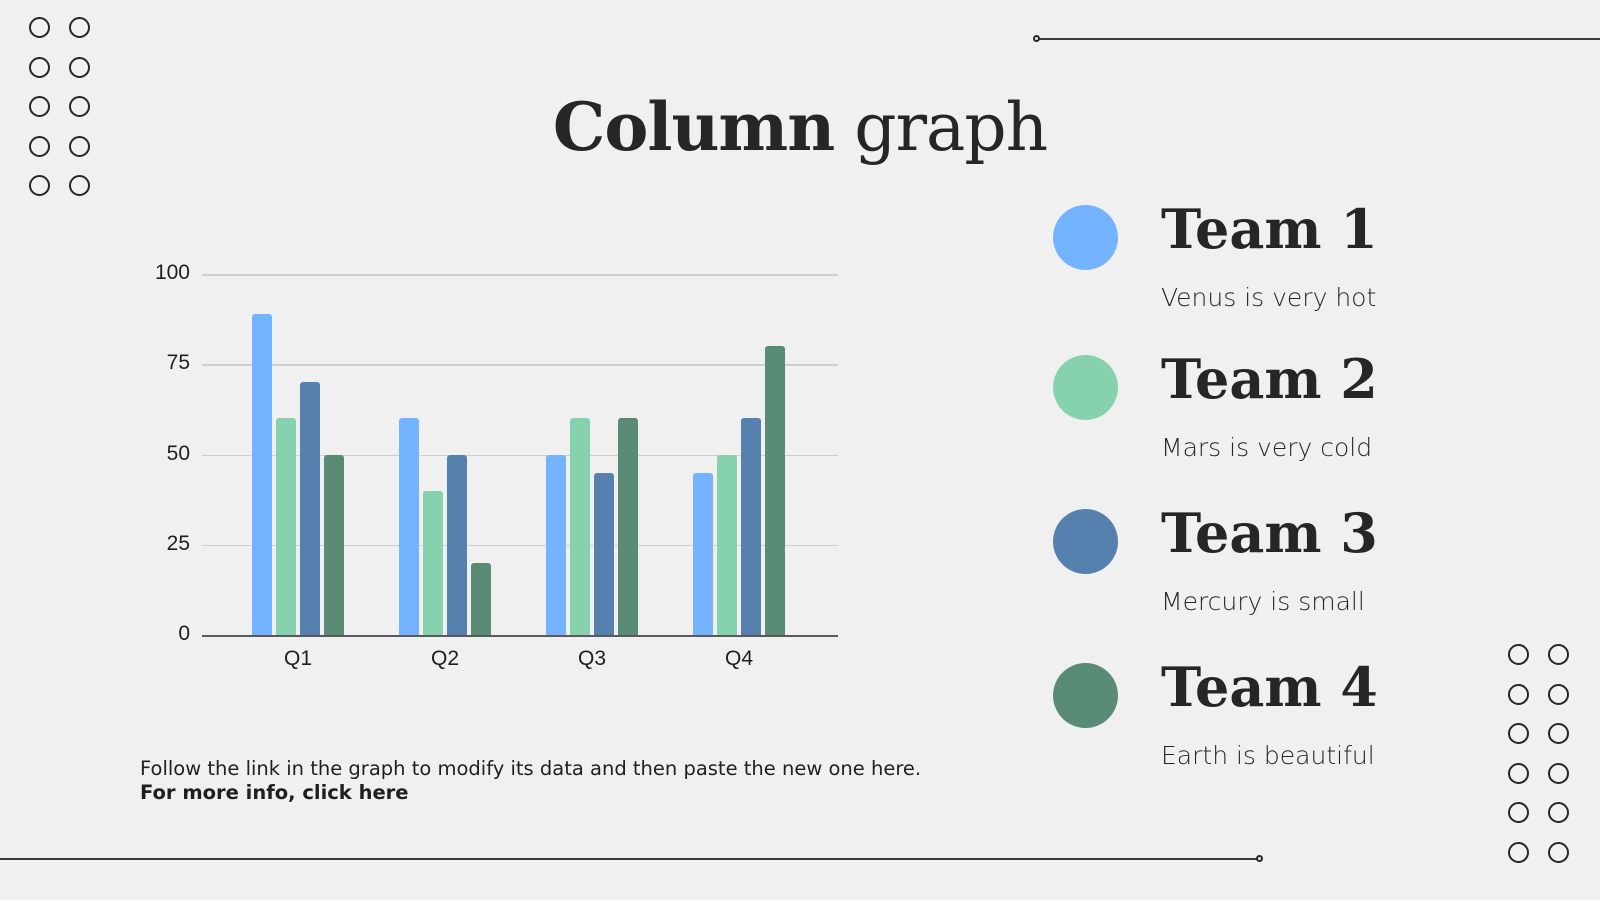 This screenshot has height=900, width=1600. What do you see at coordinates (274, 792) in the screenshot?
I see `more-info-link: For more info, click here` at bounding box center [274, 792].